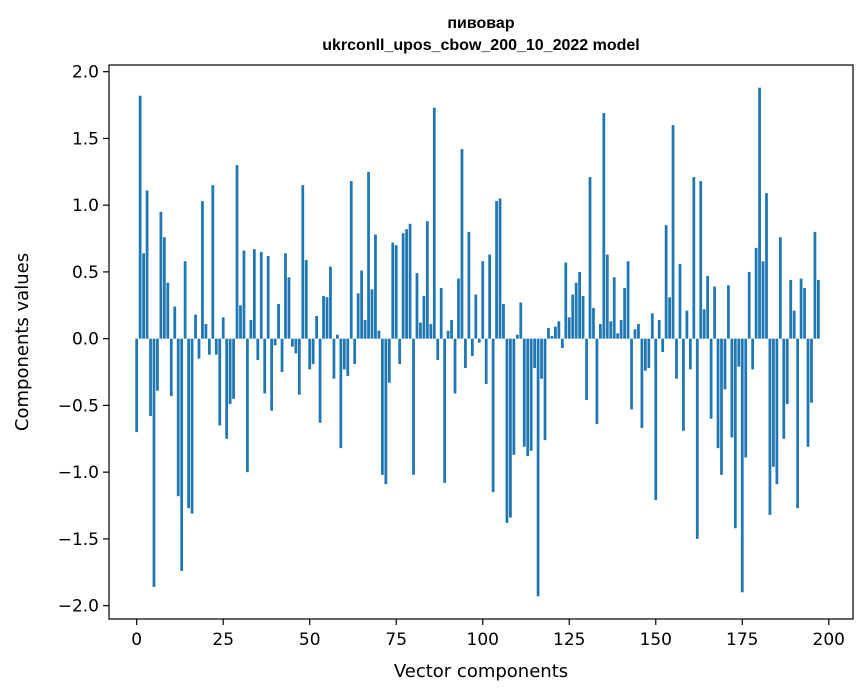  I want to click on x-tick-label: 50, so click(310, 640).